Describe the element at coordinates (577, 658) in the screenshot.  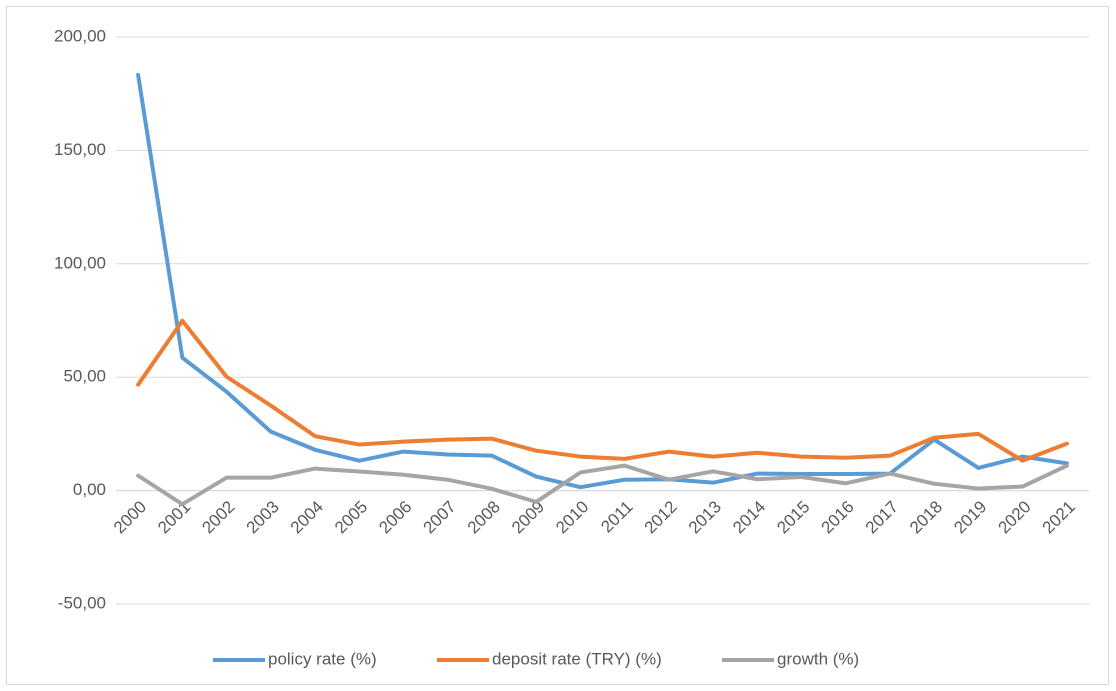
I see `legend-label: deposit rate (TRY) (%)` at that location.